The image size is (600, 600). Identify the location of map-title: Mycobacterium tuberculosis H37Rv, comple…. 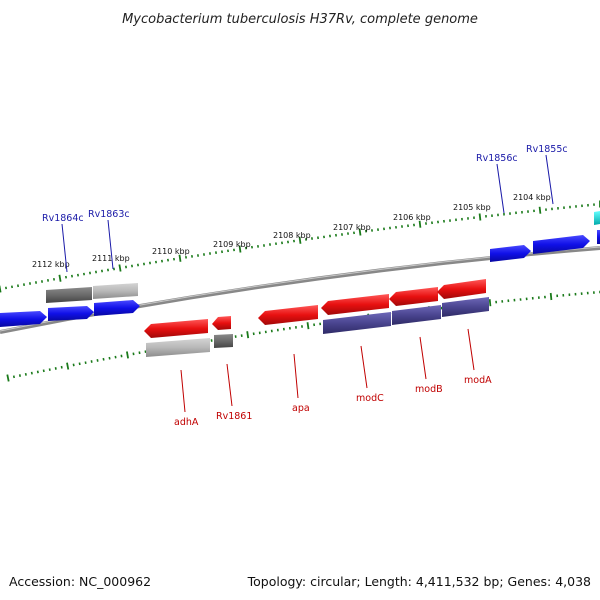
(300, 19).